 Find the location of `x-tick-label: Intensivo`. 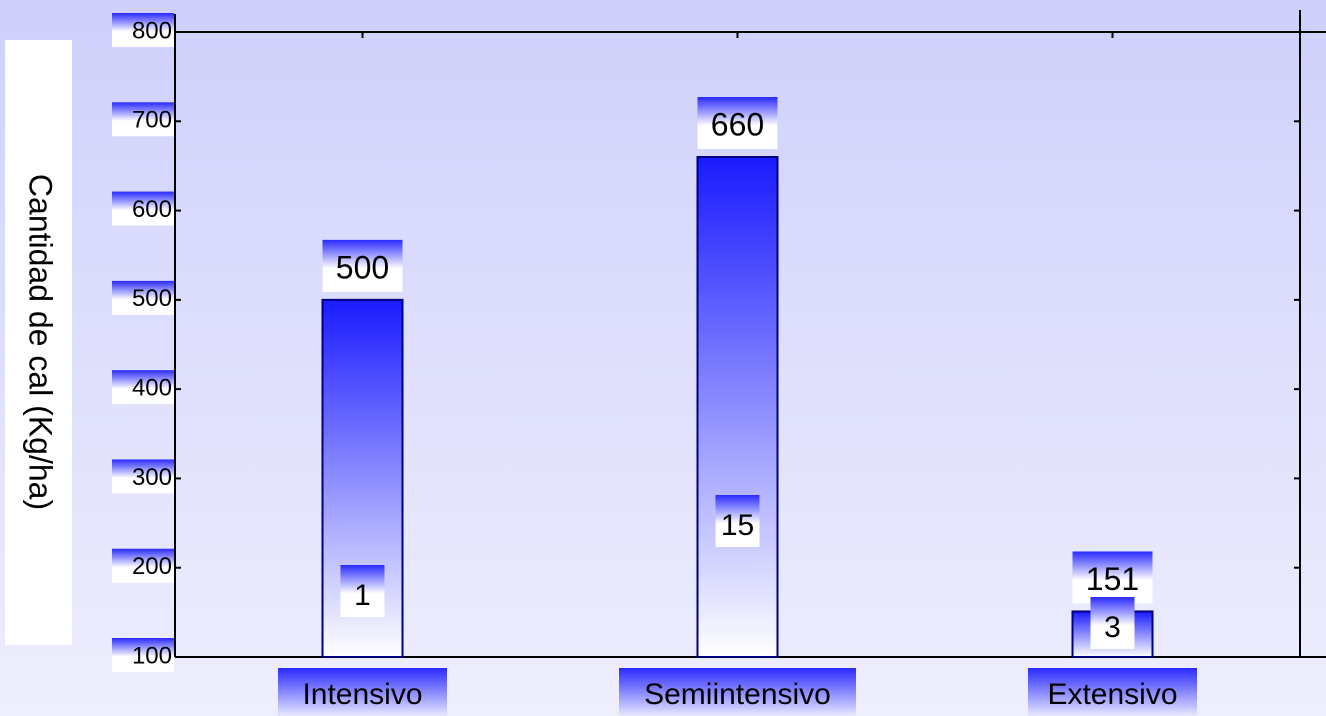

x-tick-label: Intensivo is located at coordinates (362, 694).